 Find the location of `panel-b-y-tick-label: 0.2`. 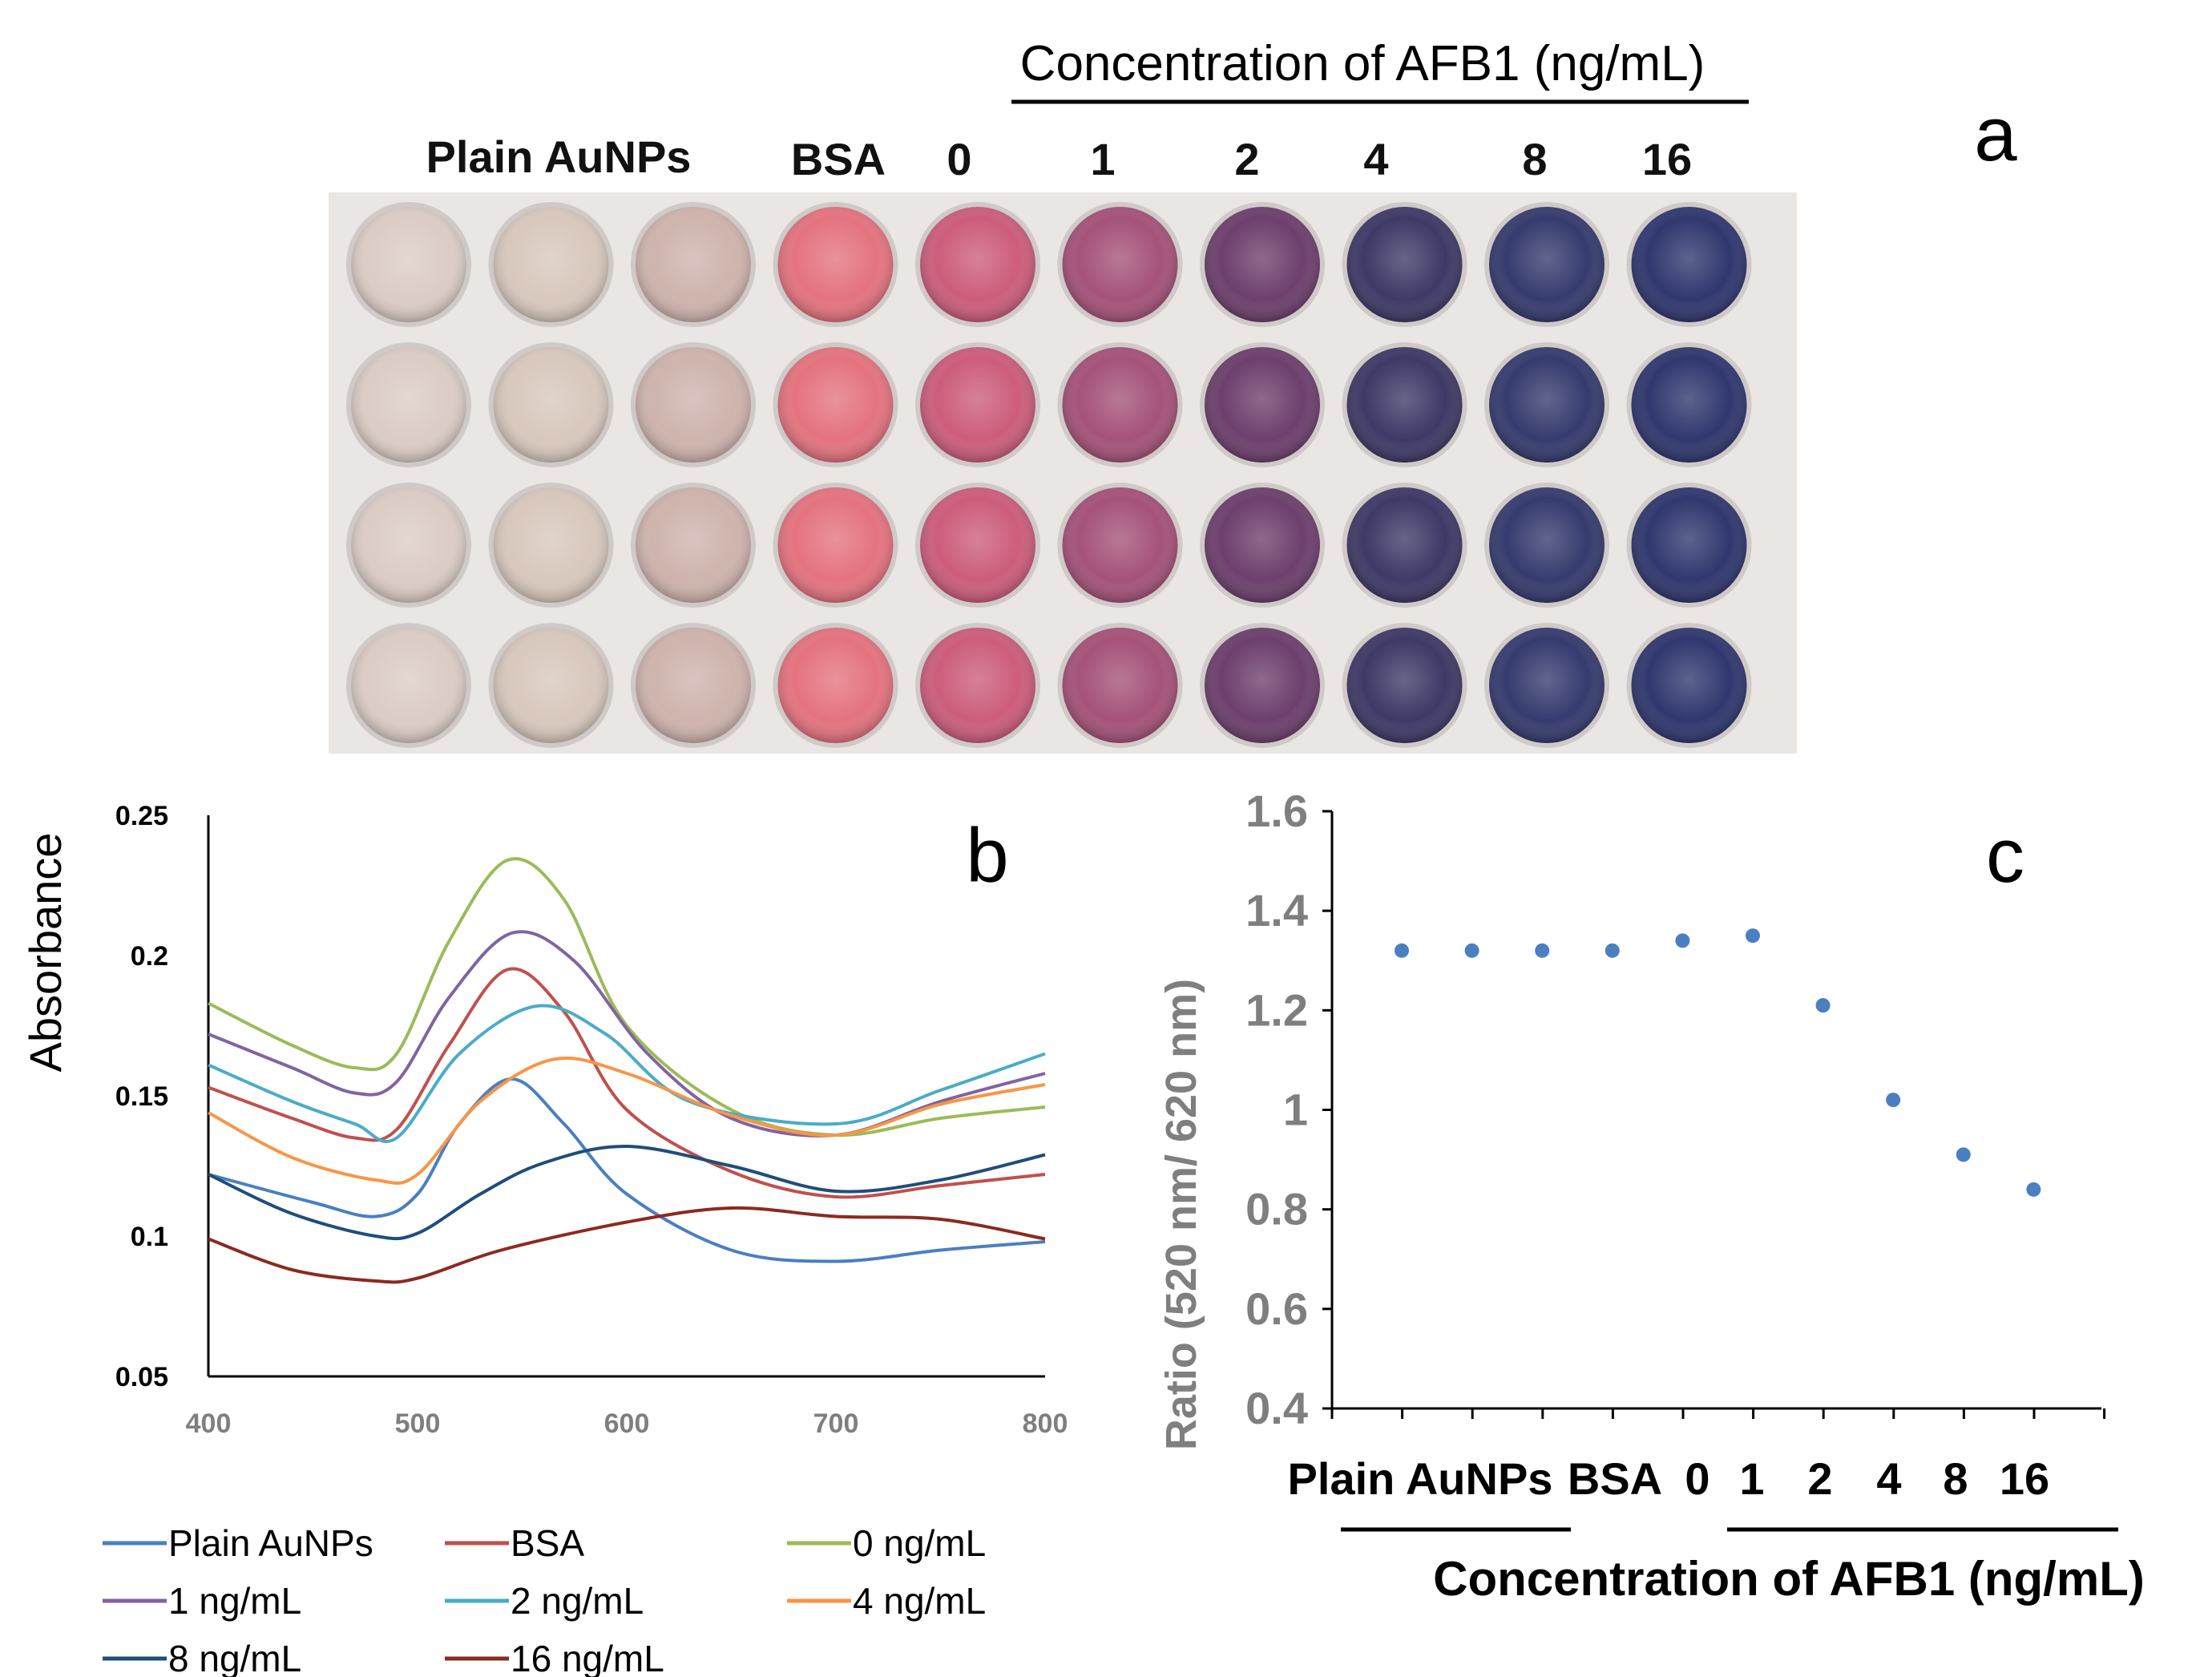

panel-b-y-tick-label: 0.2 is located at coordinates (149, 956).